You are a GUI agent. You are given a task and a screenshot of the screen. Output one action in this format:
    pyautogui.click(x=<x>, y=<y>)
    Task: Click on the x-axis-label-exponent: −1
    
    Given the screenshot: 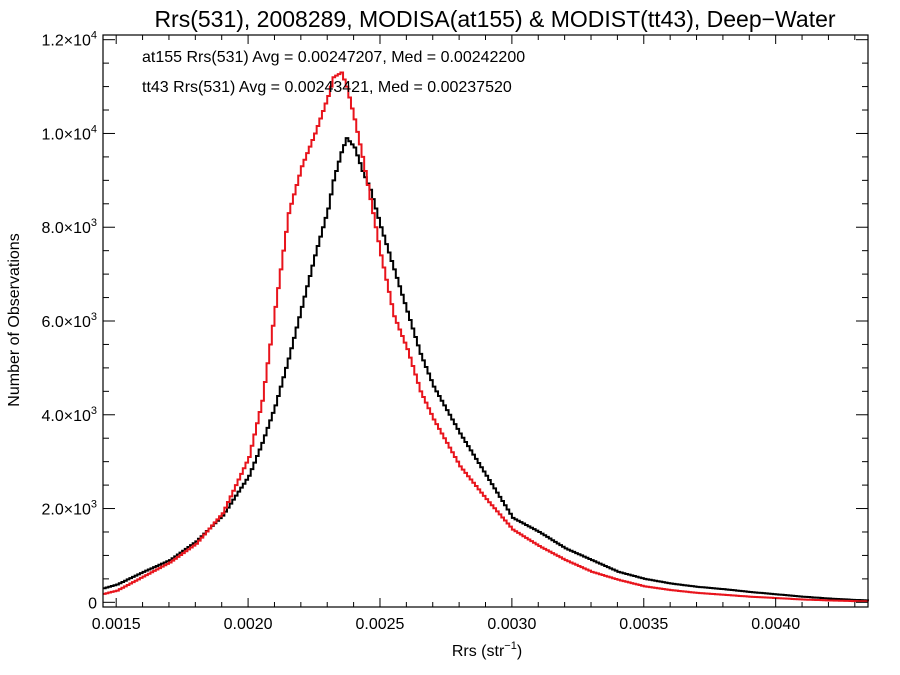 What is the action you would take?
    pyautogui.click(x=510, y=646)
    